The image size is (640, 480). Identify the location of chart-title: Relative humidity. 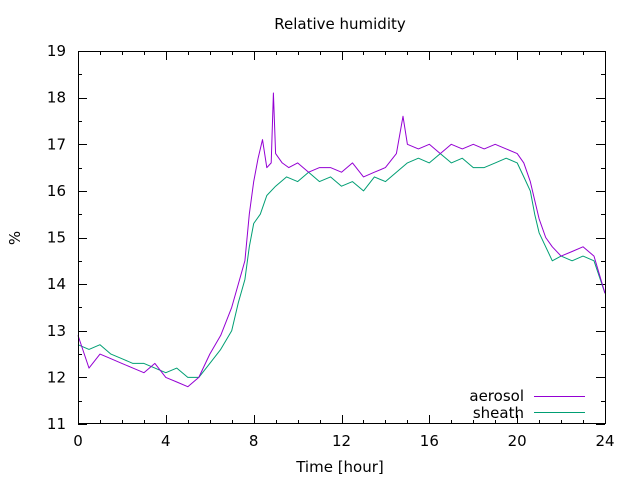
(340, 24).